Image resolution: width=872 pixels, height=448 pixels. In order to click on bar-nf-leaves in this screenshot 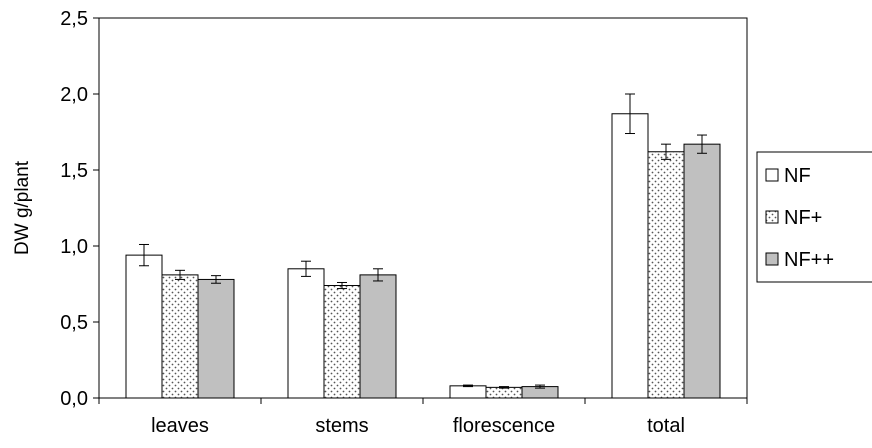, I will do `click(144, 326)`.